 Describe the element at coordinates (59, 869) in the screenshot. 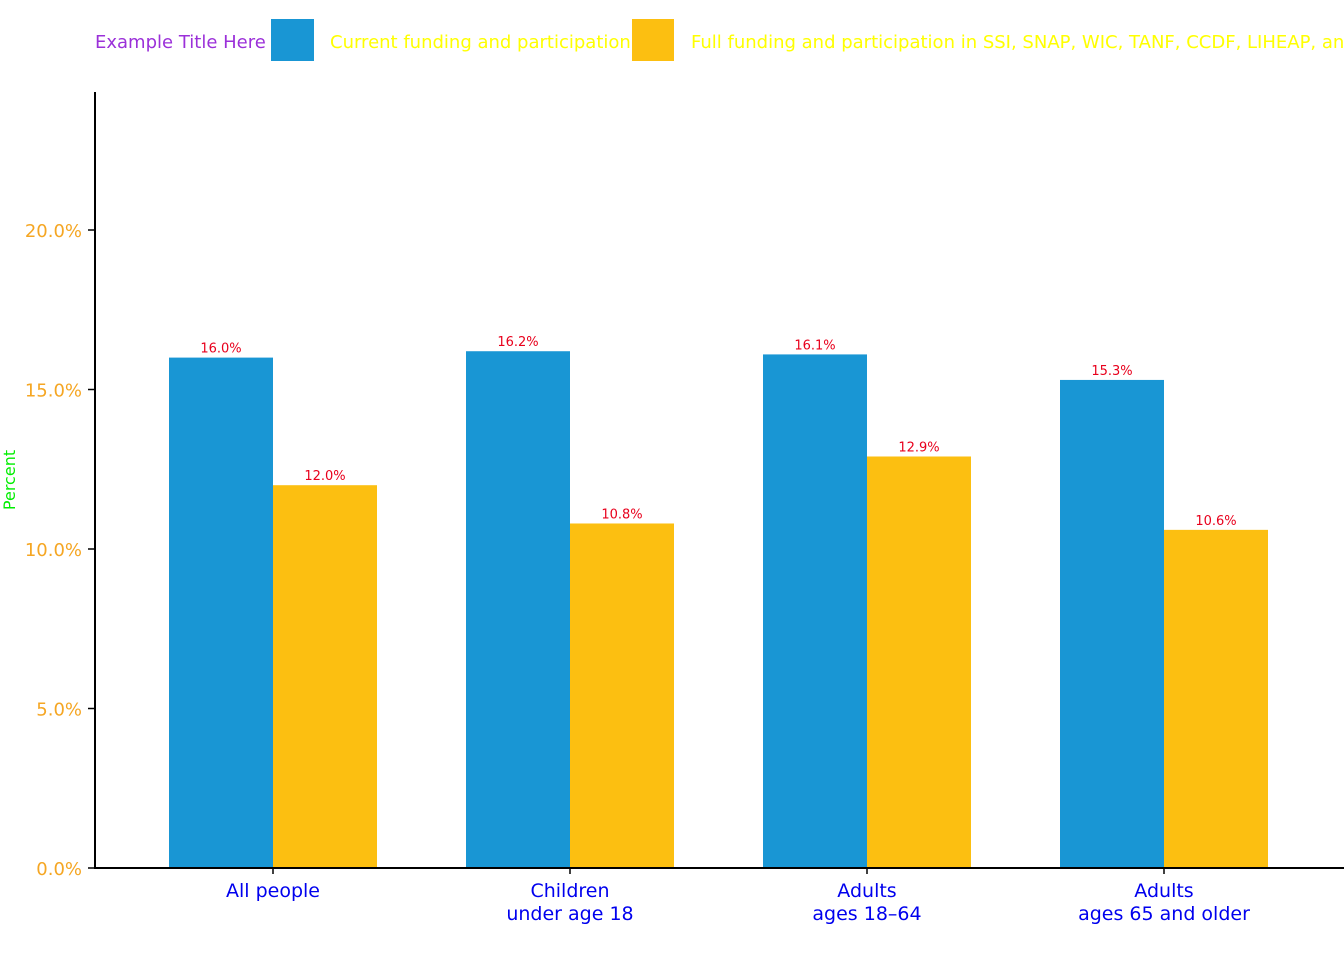

I see `y-tick-label: 0.0%` at that location.